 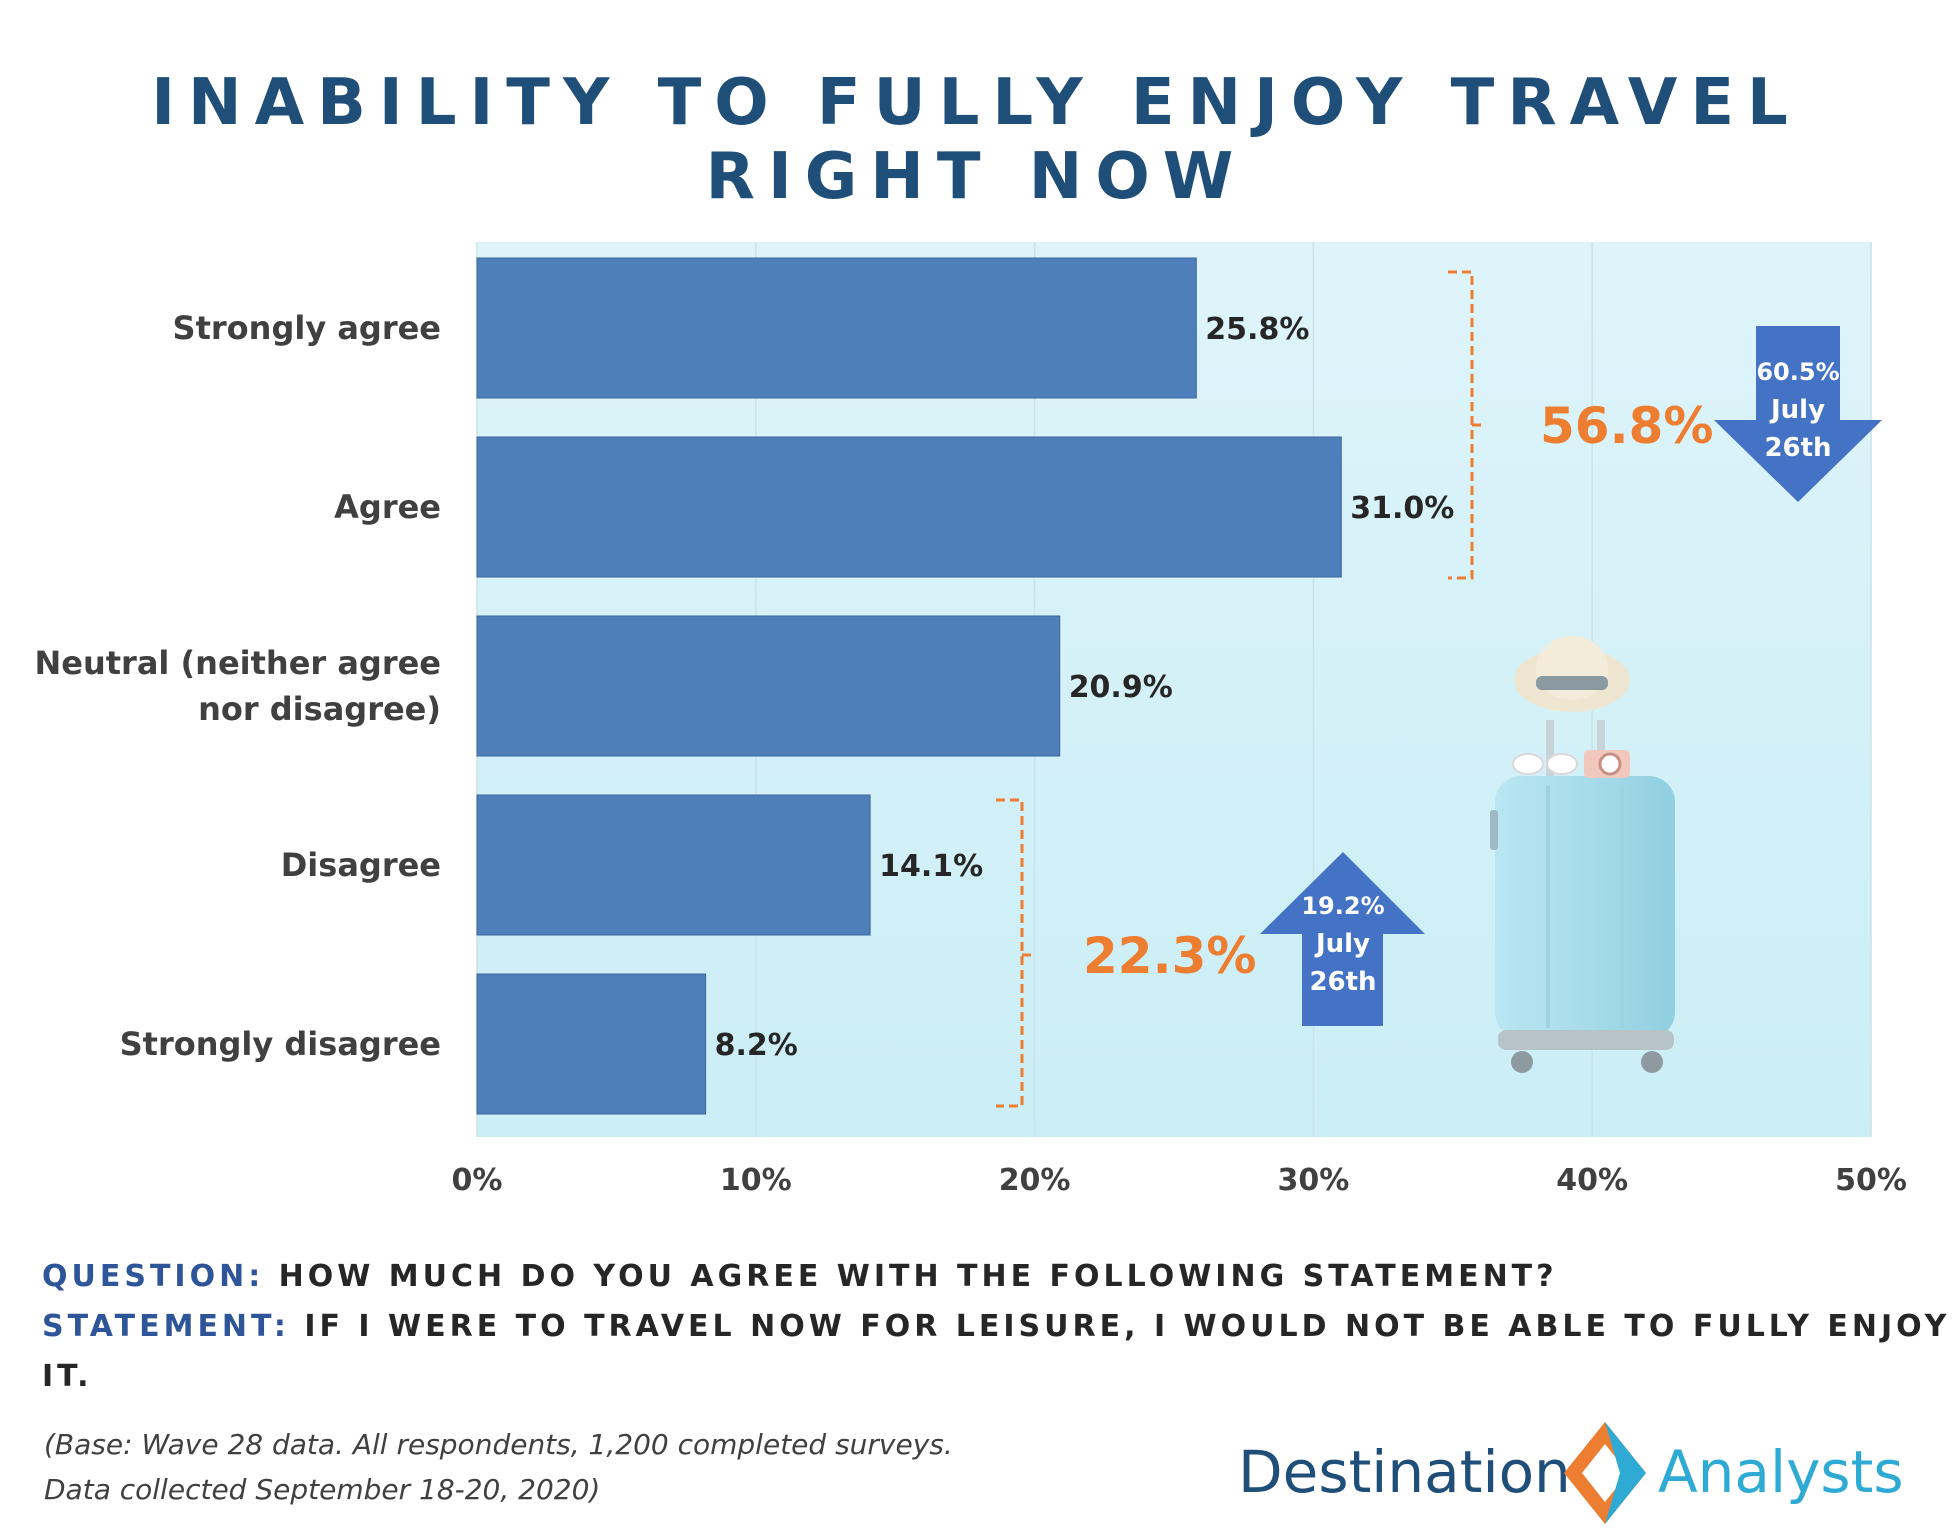 What do you see at coordinates (477, 1180) in the screenshot?
I see `x-tick-label: 0%` at bounding box center [477, 1180].